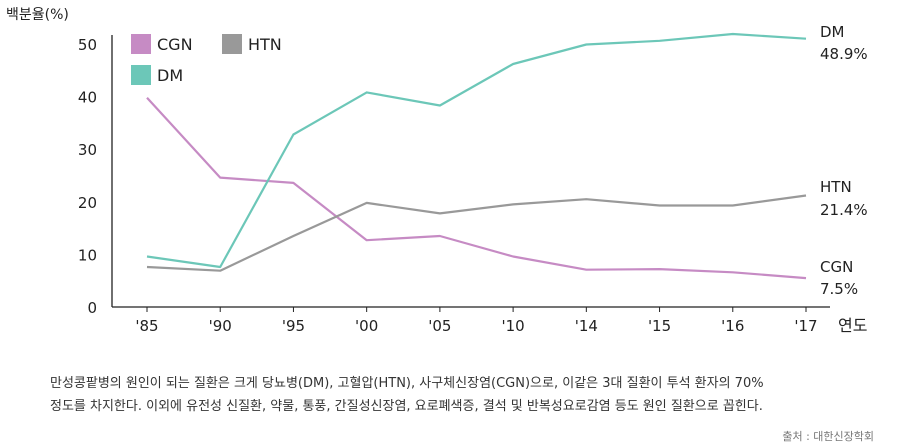 The height and width of the screenshot is (448, 910). I want to click on y-tick-label: 30, so click(87, 150).